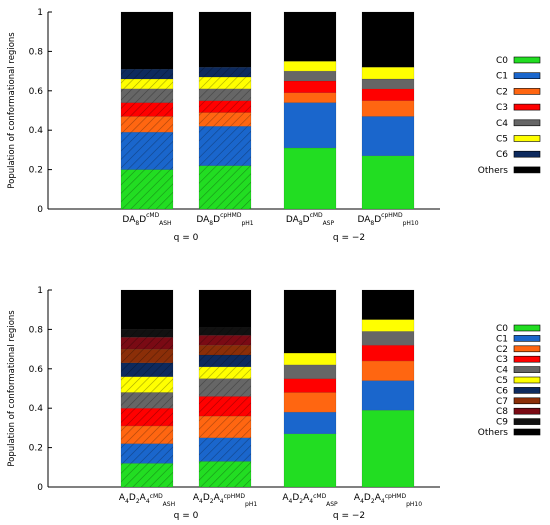  I want to click on x-tick-label: A4D2A4cMDASP, so click(310, 500).